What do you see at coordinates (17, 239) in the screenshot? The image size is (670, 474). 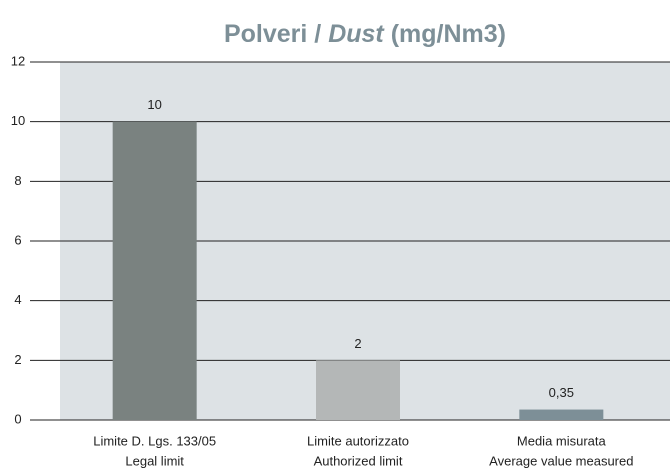 I see `y-tick-label: 6` at bounding box center [17, 239].